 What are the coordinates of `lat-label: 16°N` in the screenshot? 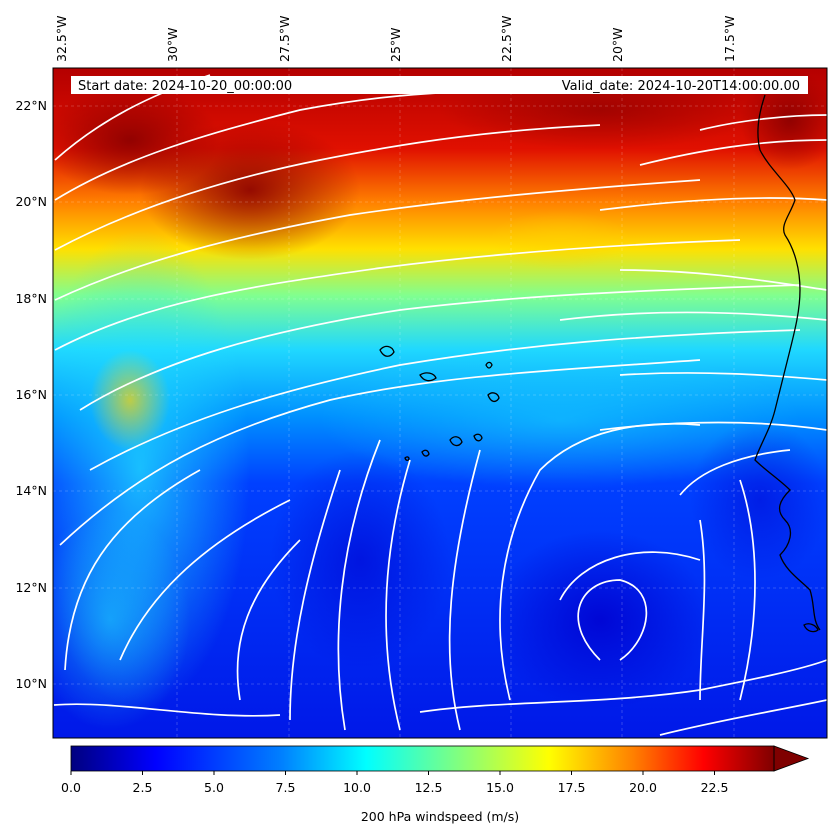 It's located at (31, 394).